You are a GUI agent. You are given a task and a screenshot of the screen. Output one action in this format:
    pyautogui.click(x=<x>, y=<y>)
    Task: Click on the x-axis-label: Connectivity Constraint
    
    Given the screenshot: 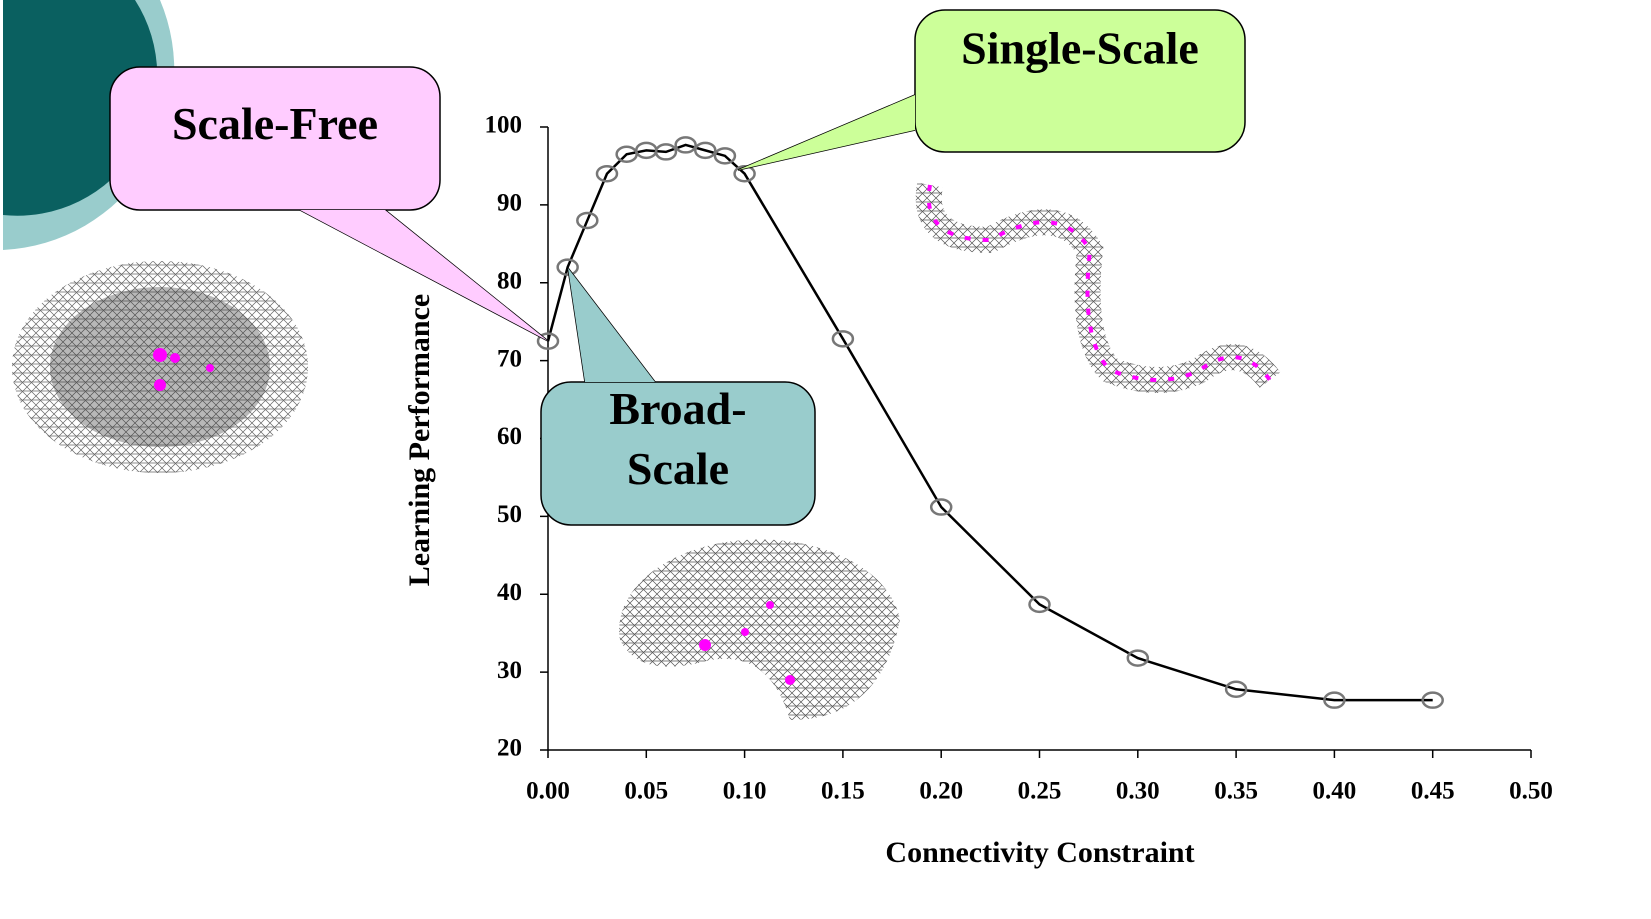 What is the action you would take?
    pyautogui.click(x=1039, y=852)
    